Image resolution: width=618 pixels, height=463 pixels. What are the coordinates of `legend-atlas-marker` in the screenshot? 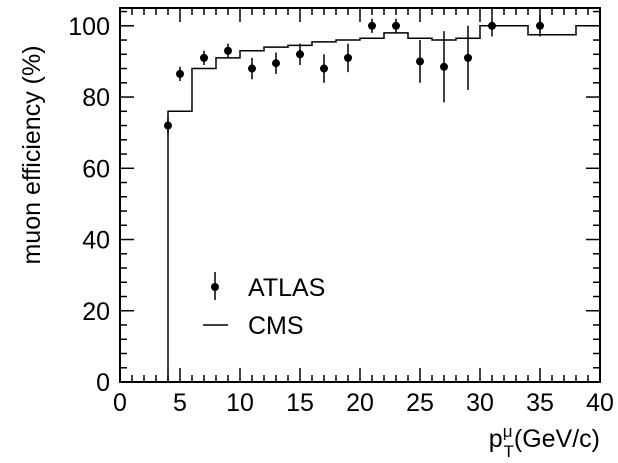 It's located at (215, 287).